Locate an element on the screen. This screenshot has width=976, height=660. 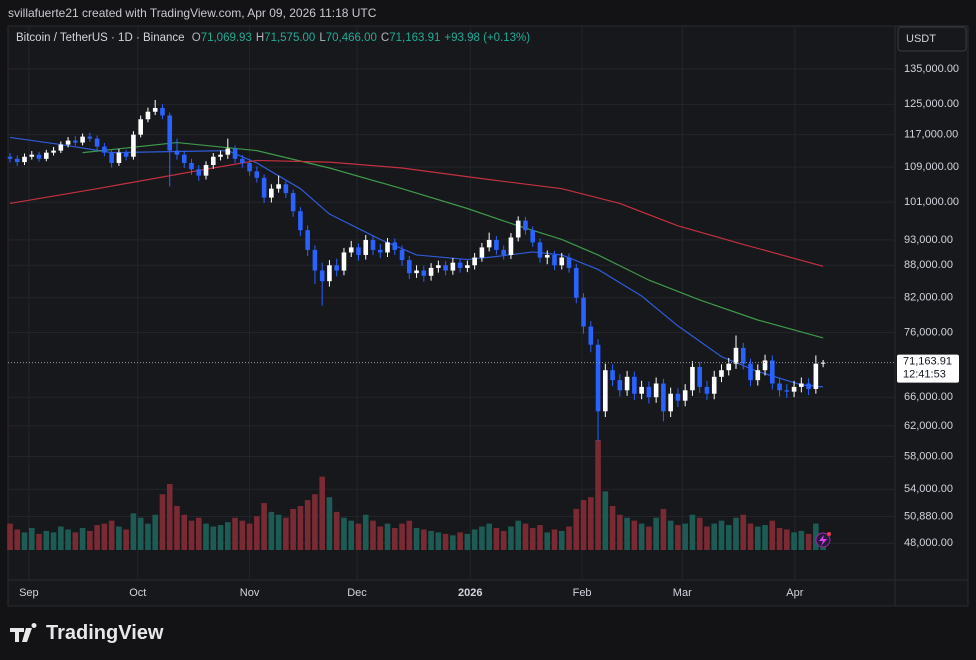
y-tick-label: 125,000.00 is located at coordinates (931, 104).